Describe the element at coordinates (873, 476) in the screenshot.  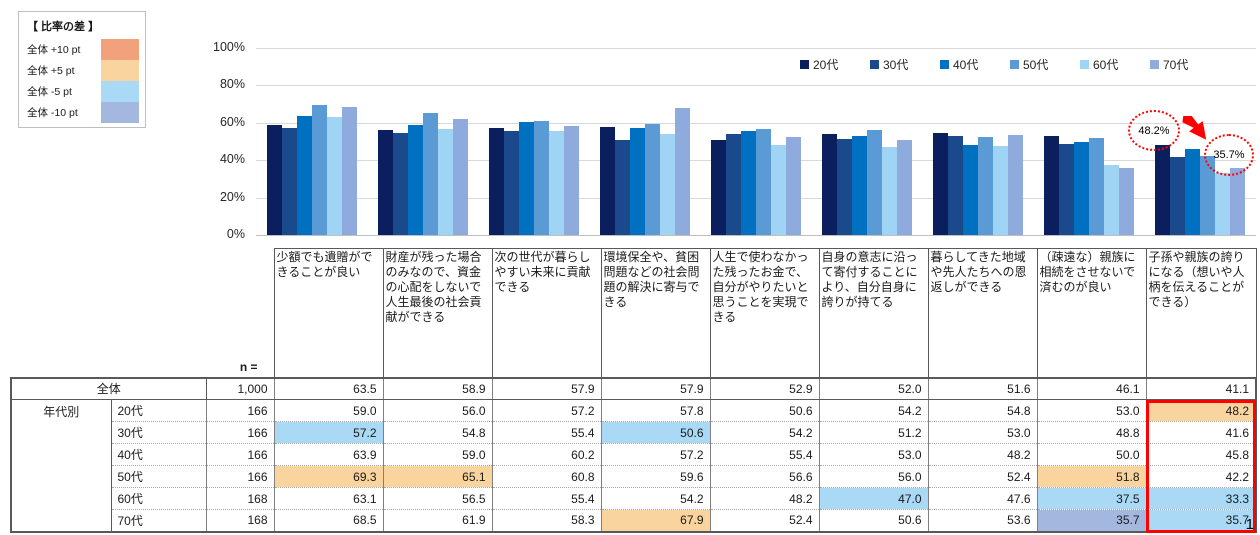
I see `table-cell: 56.0` at that location.